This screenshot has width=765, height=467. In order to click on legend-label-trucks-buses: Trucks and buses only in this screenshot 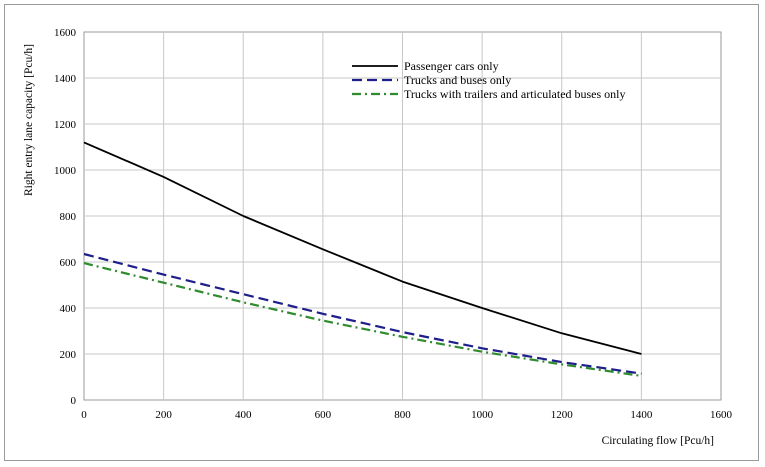, I will do `click(457, 80)`.